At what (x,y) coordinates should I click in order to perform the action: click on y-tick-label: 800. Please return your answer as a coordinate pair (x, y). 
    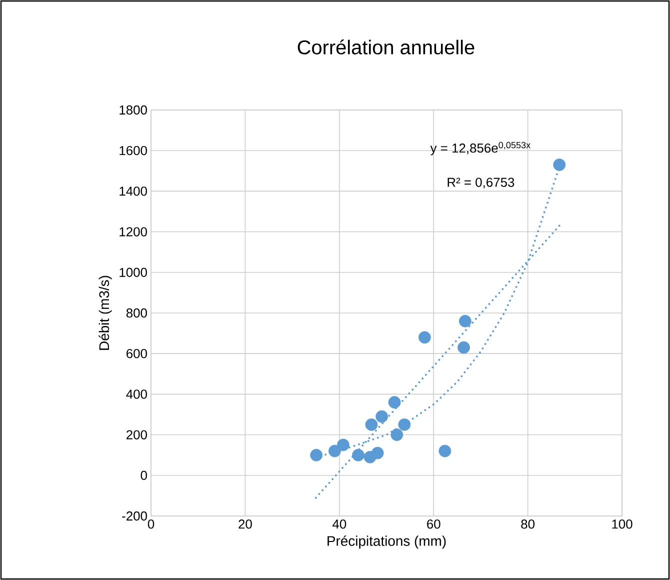
    Looking at the image, I should click on (136, 313).